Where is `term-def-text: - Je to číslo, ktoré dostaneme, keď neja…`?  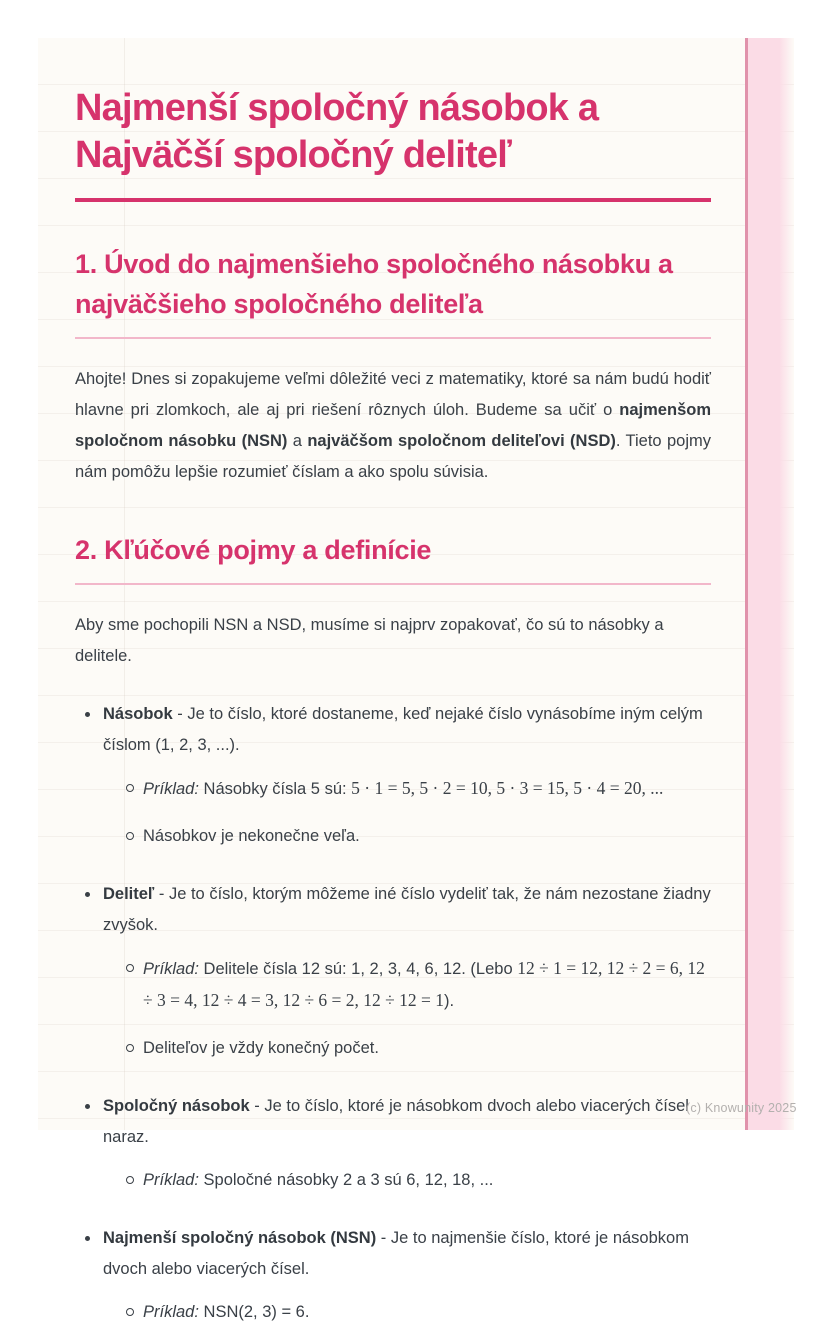
term-def-text: - Je to číslo, ktoré dostaneme, keď neja… is located at coordinates (403, 729).